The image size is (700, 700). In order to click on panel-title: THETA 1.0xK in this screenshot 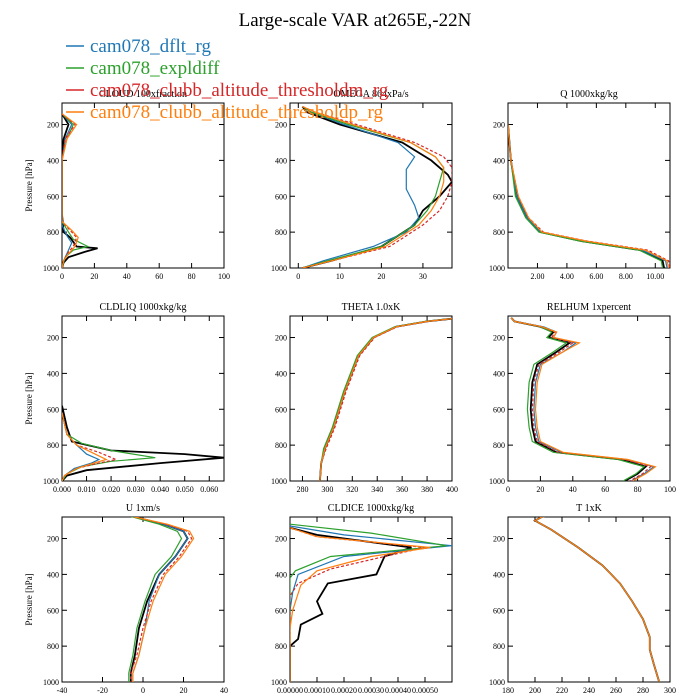, I will do `click(371, 307)`.